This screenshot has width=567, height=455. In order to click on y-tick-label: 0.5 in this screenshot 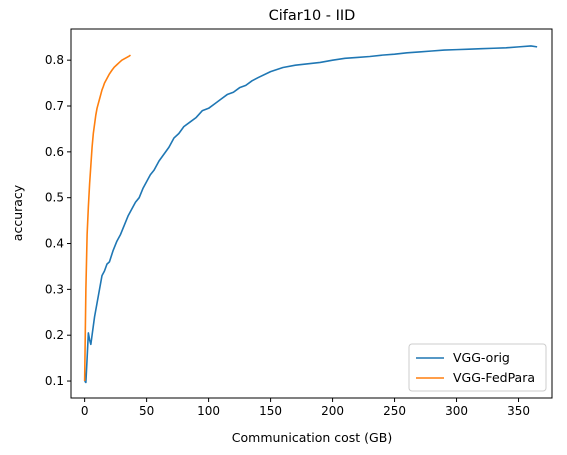, I will do `click(54, 198)`.